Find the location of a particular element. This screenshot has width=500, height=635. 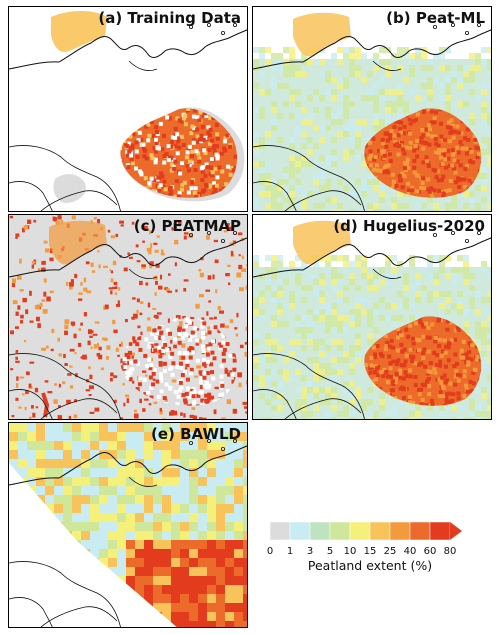

colorbar-segment is located at coordinates (280, 531).